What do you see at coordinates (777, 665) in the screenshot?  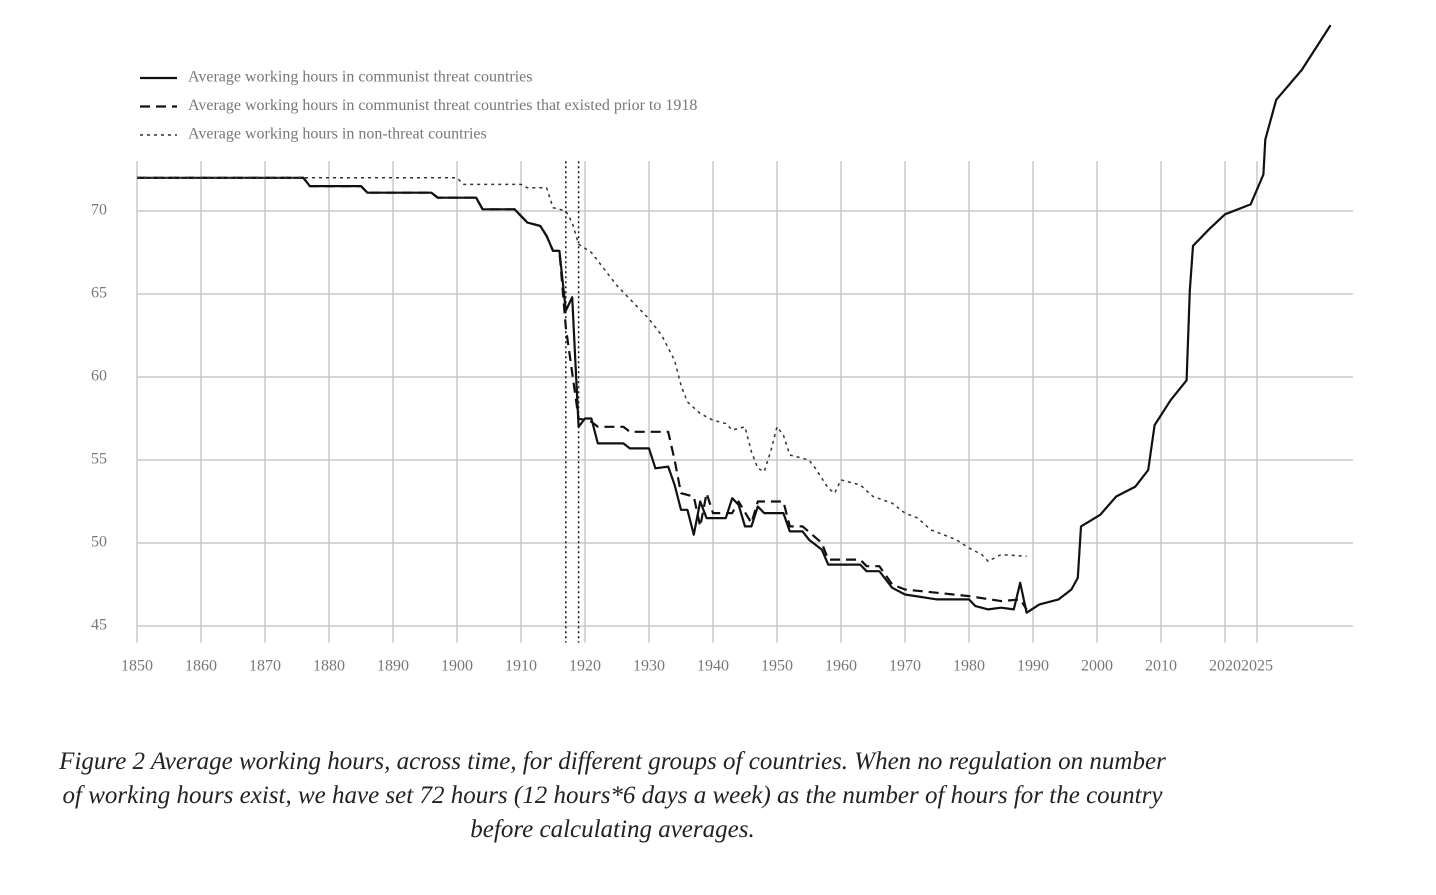 I see `x-tick-label: 1950` at bounding box center [777, 665].